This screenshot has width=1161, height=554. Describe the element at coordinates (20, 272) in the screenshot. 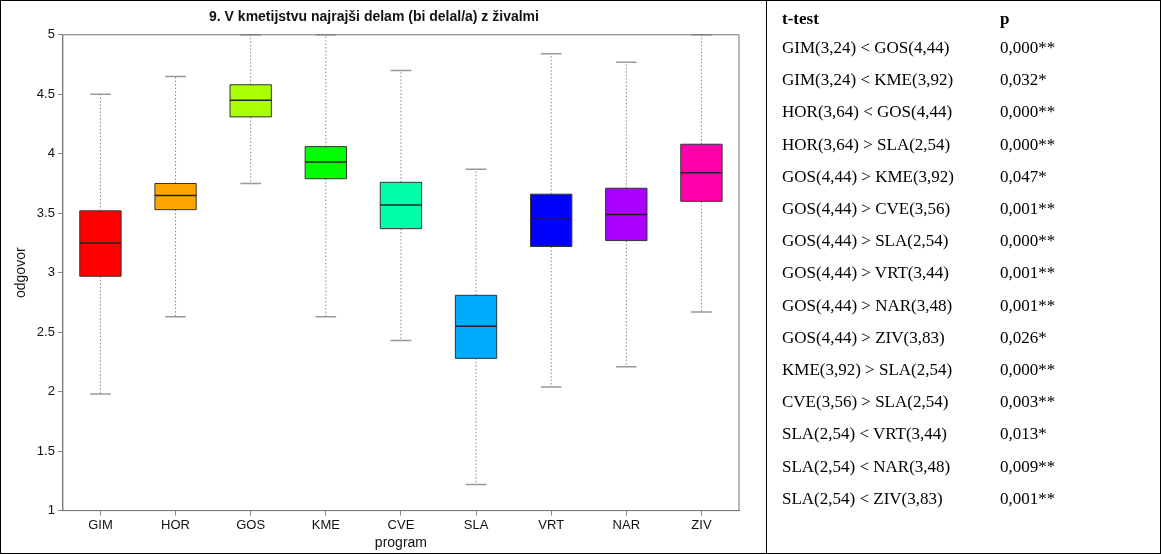

I see `y-axis-title: odgovor` at that location.